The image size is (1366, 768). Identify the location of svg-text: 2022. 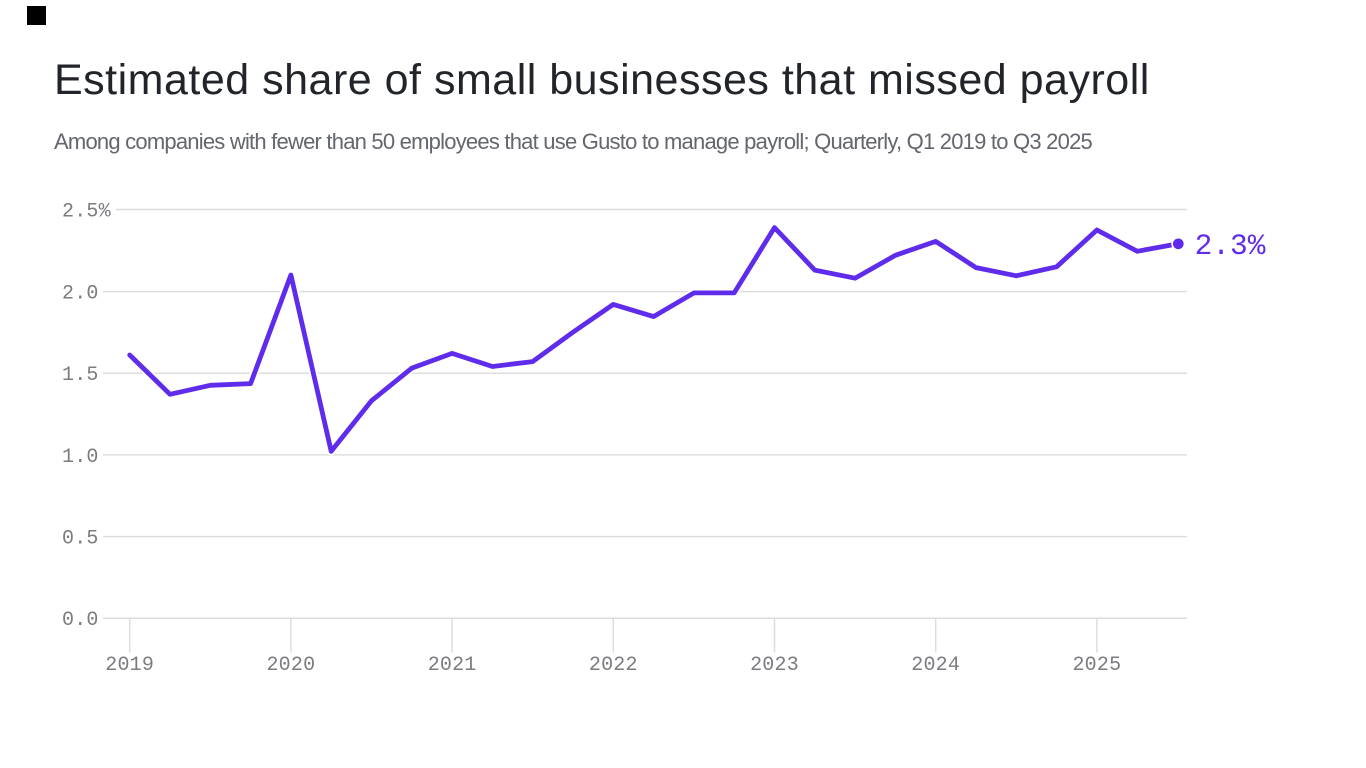
(613, 665).